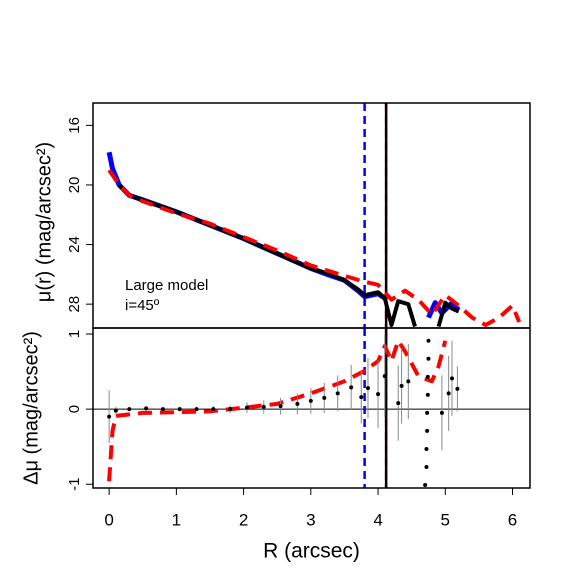  I want to click on x-tick-label: 4, so click(377, 519).